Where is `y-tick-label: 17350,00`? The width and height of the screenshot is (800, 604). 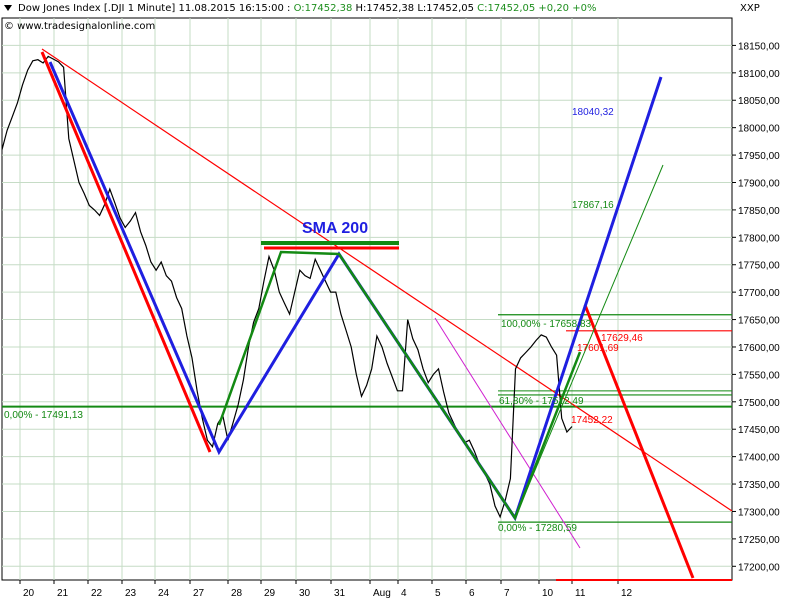
y-tick-label: 17350,00 is located at coordinates (759, 485).